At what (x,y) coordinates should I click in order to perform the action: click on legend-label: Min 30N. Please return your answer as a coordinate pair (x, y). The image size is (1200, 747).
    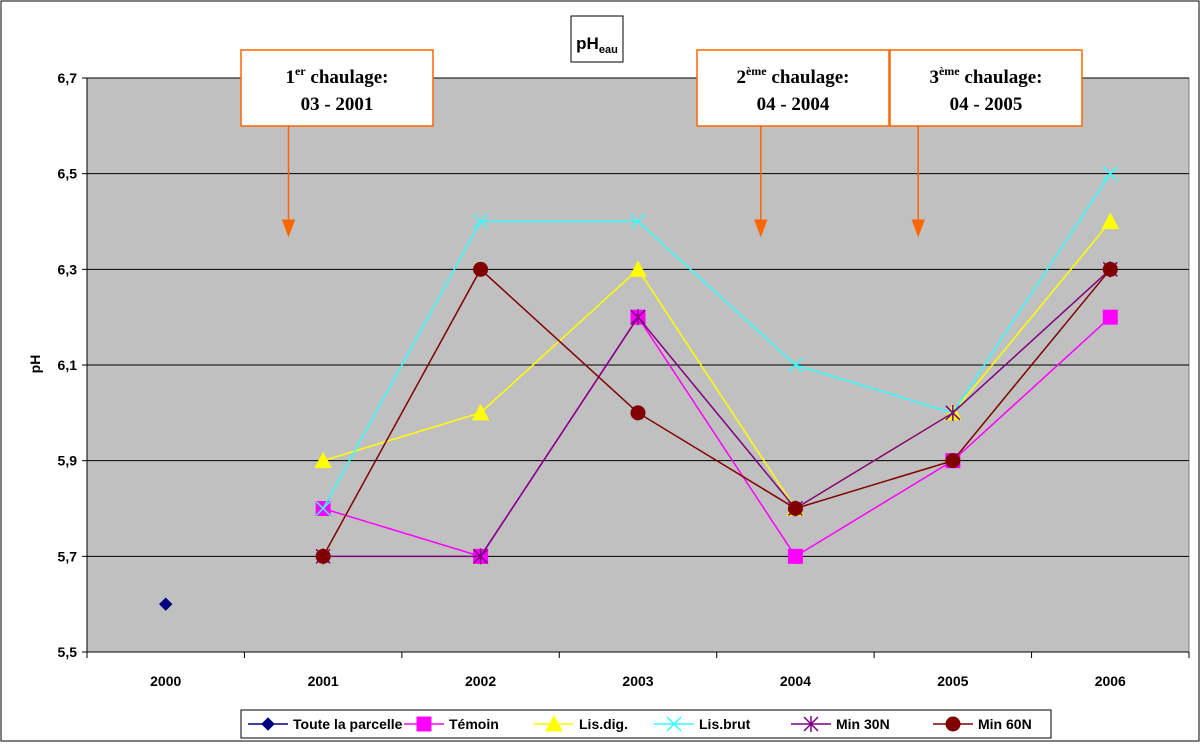
    Looking at the image, I should click on (863, 724).